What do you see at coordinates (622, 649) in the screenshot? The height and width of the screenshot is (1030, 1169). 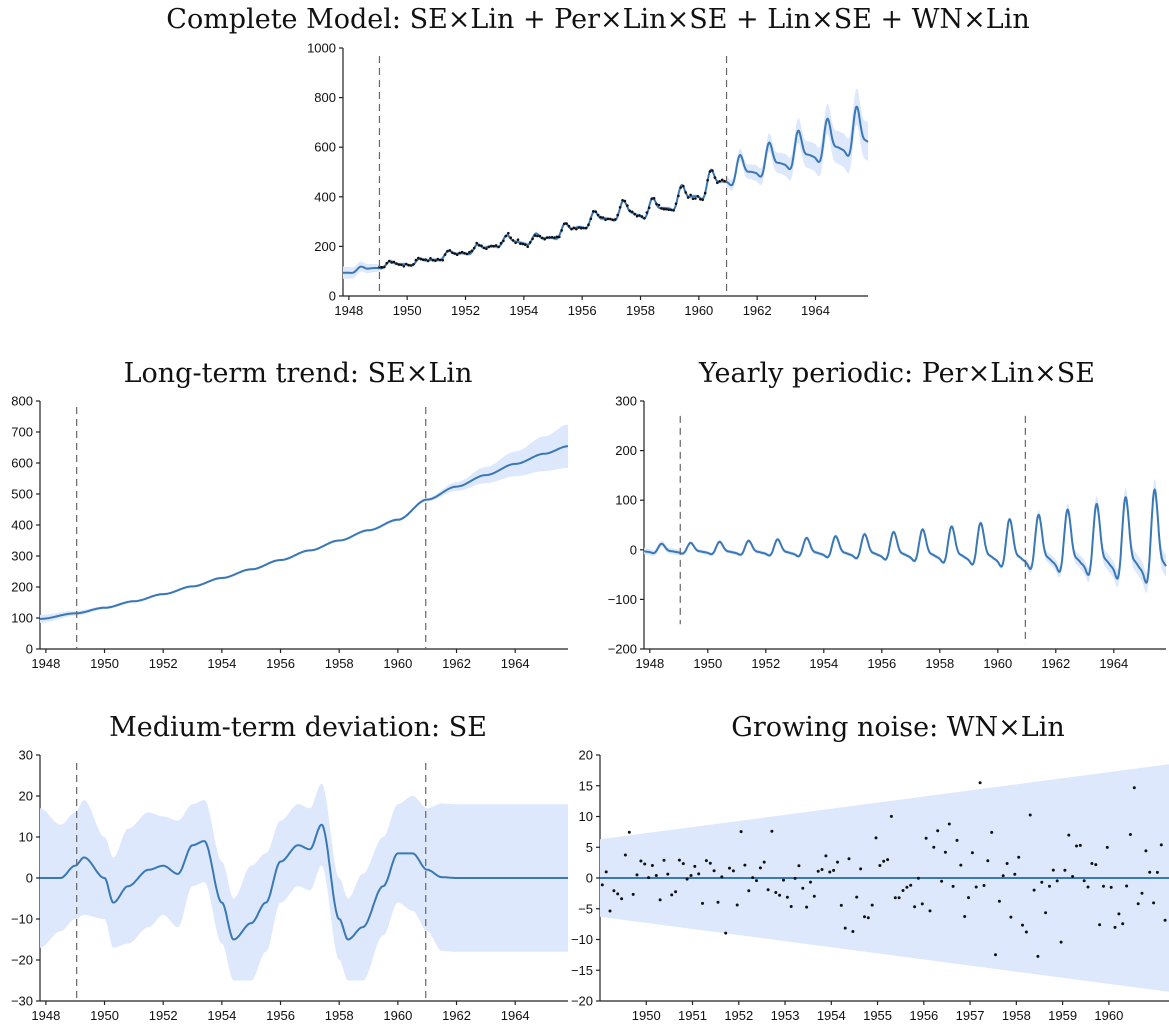 I see `y-tick-label: −200` at bounding box center [622, 649].